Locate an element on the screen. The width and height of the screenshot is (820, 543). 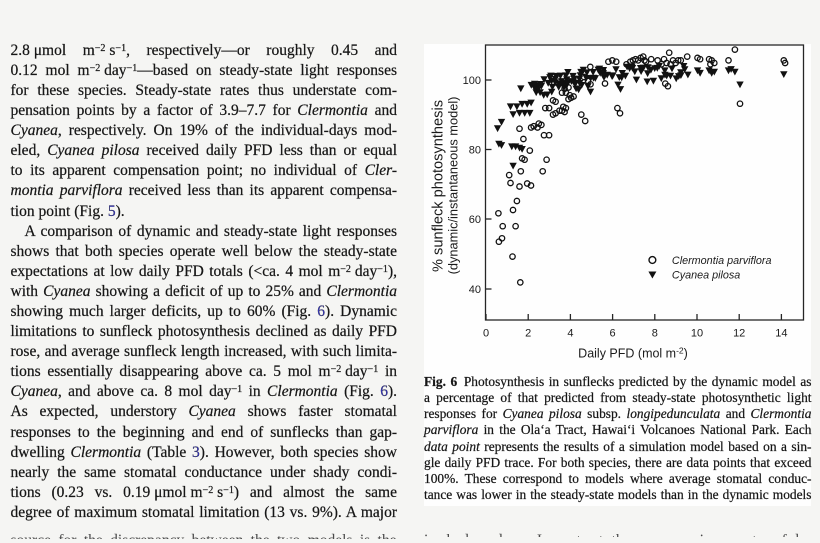
svg-text: 80 is located at coordinates (475, 150).